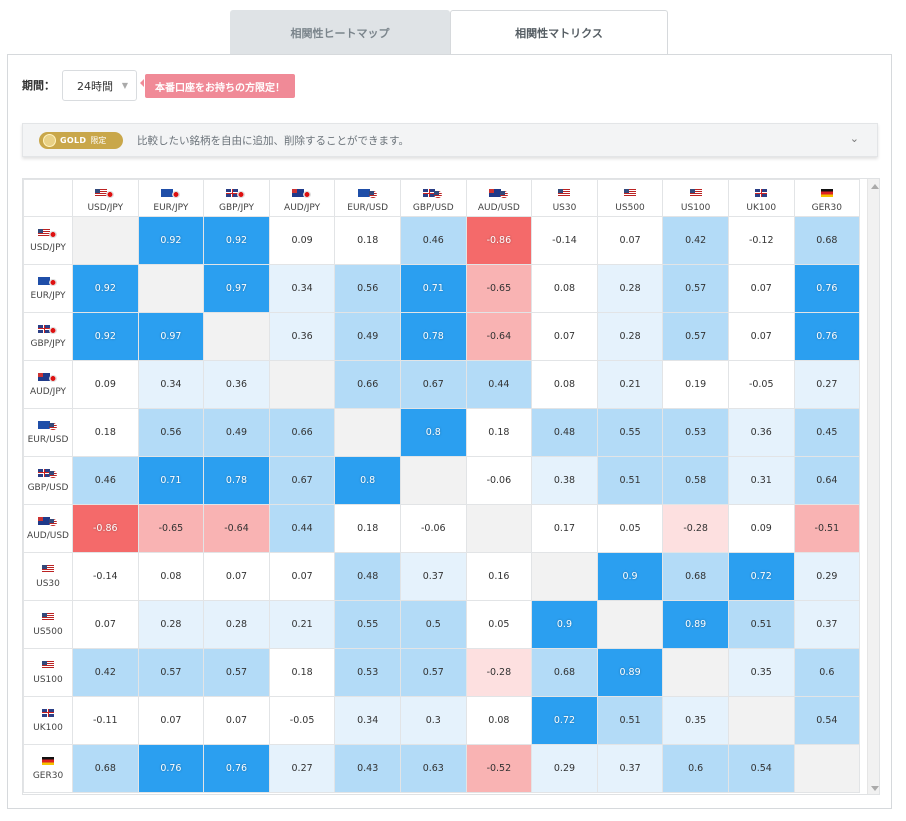 The width and height of the screenshot is (906, 821). What do you see at coordinates (48, 624) in the screenshot?
I see `row-header: US500` at bounding box center [48, 624].